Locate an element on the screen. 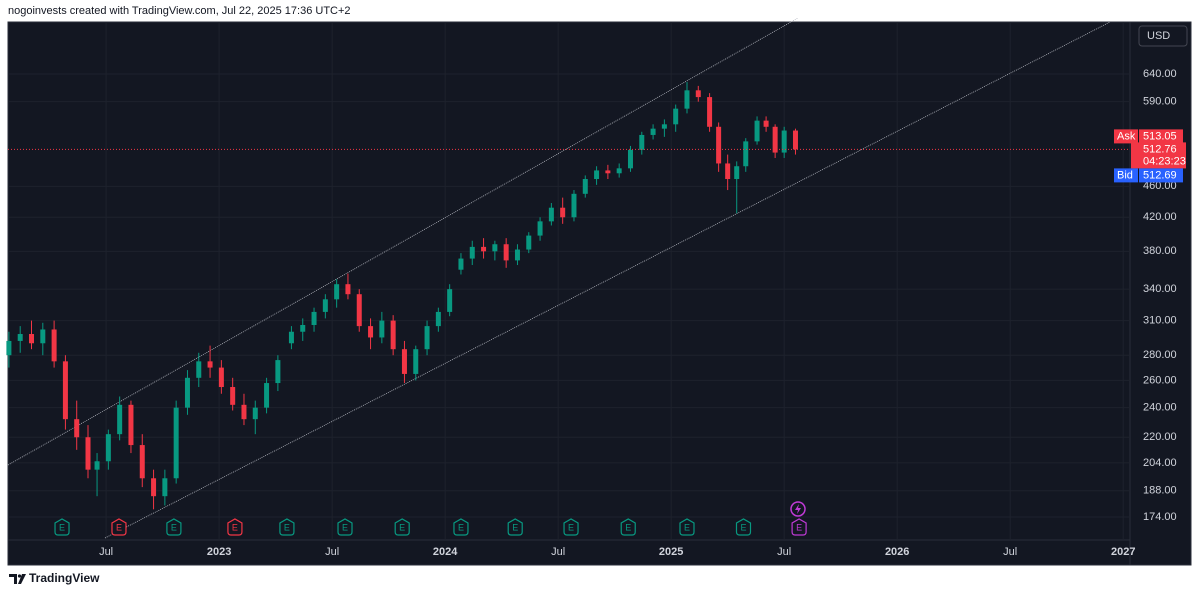  lightning-icon is located at coordinates (798, 509).